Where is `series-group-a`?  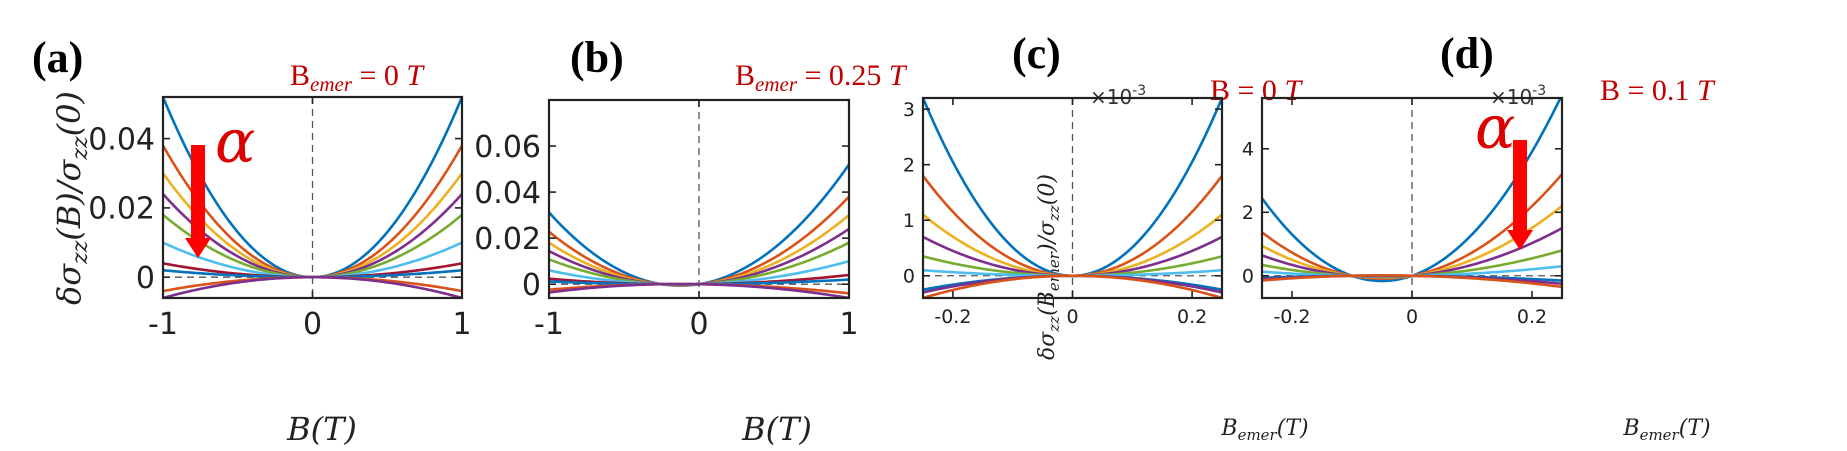
series-group-a is located at coordinates (312, 197).